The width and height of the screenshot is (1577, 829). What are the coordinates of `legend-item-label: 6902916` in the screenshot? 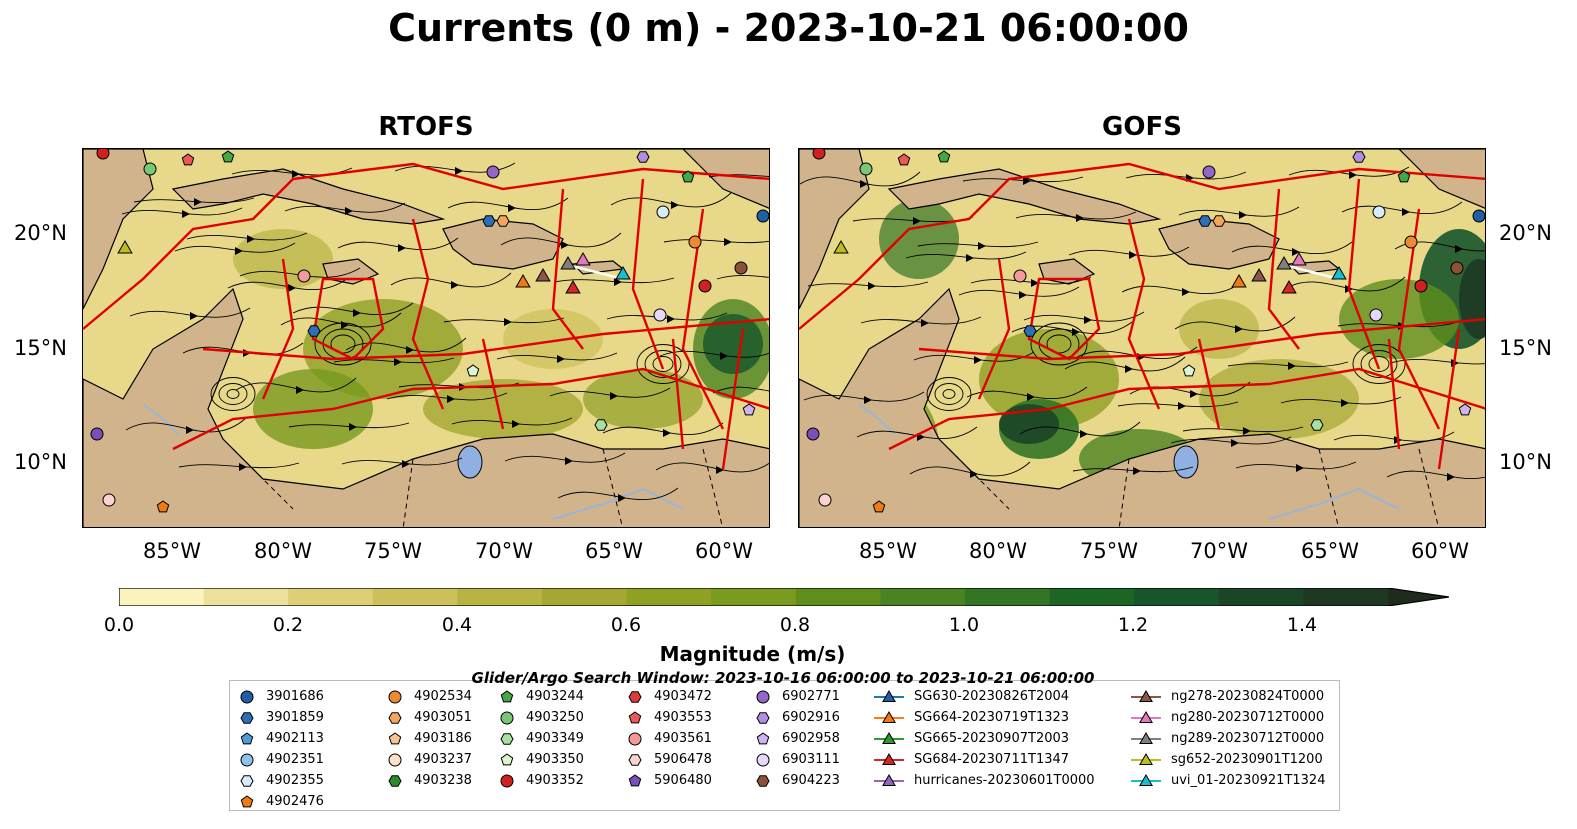 It's located at (811, 717).